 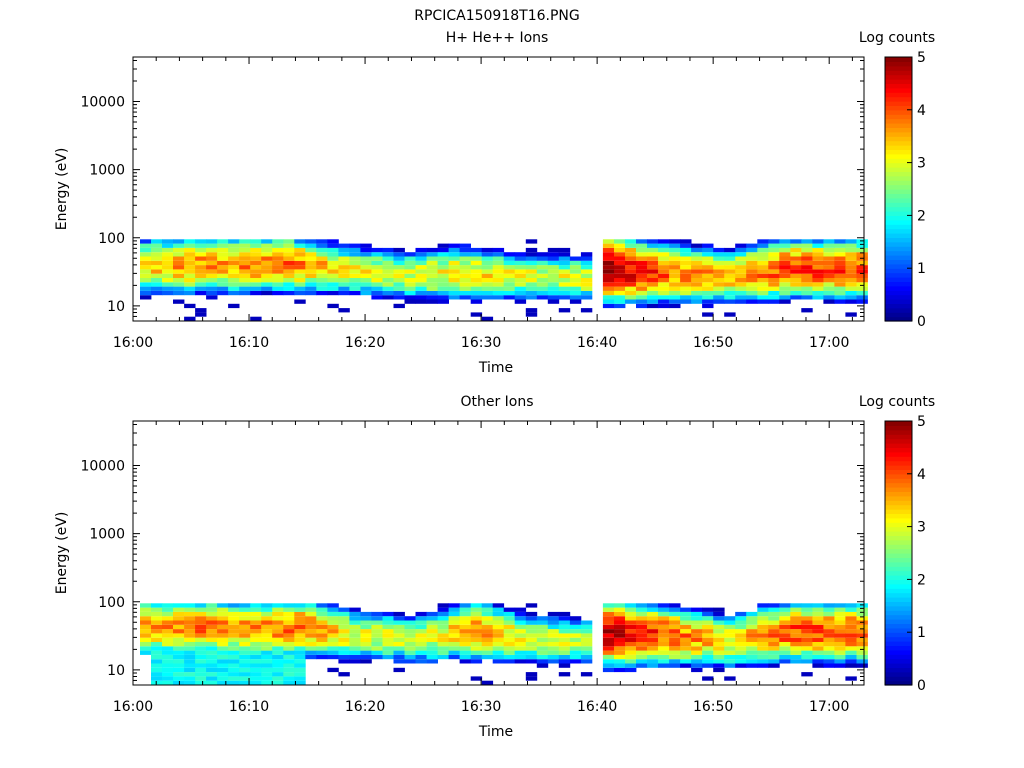 I want to click on colorbar-tick-label: 0, so click(x=921, y=322).